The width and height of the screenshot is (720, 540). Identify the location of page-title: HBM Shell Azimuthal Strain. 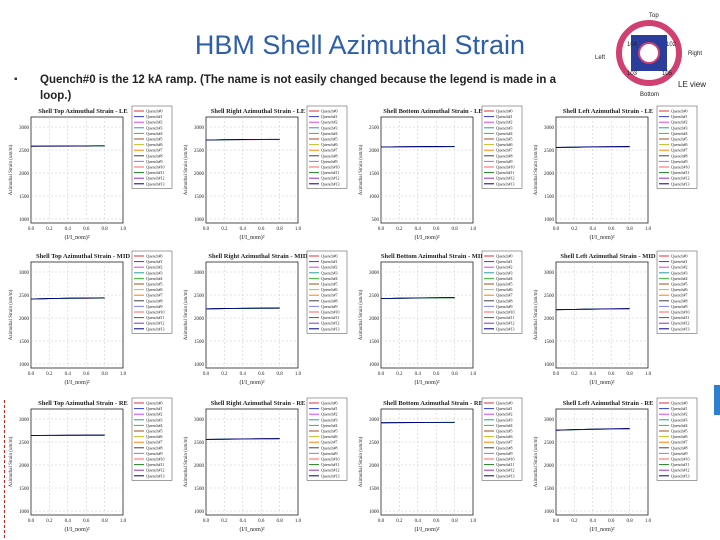
(360, 45).